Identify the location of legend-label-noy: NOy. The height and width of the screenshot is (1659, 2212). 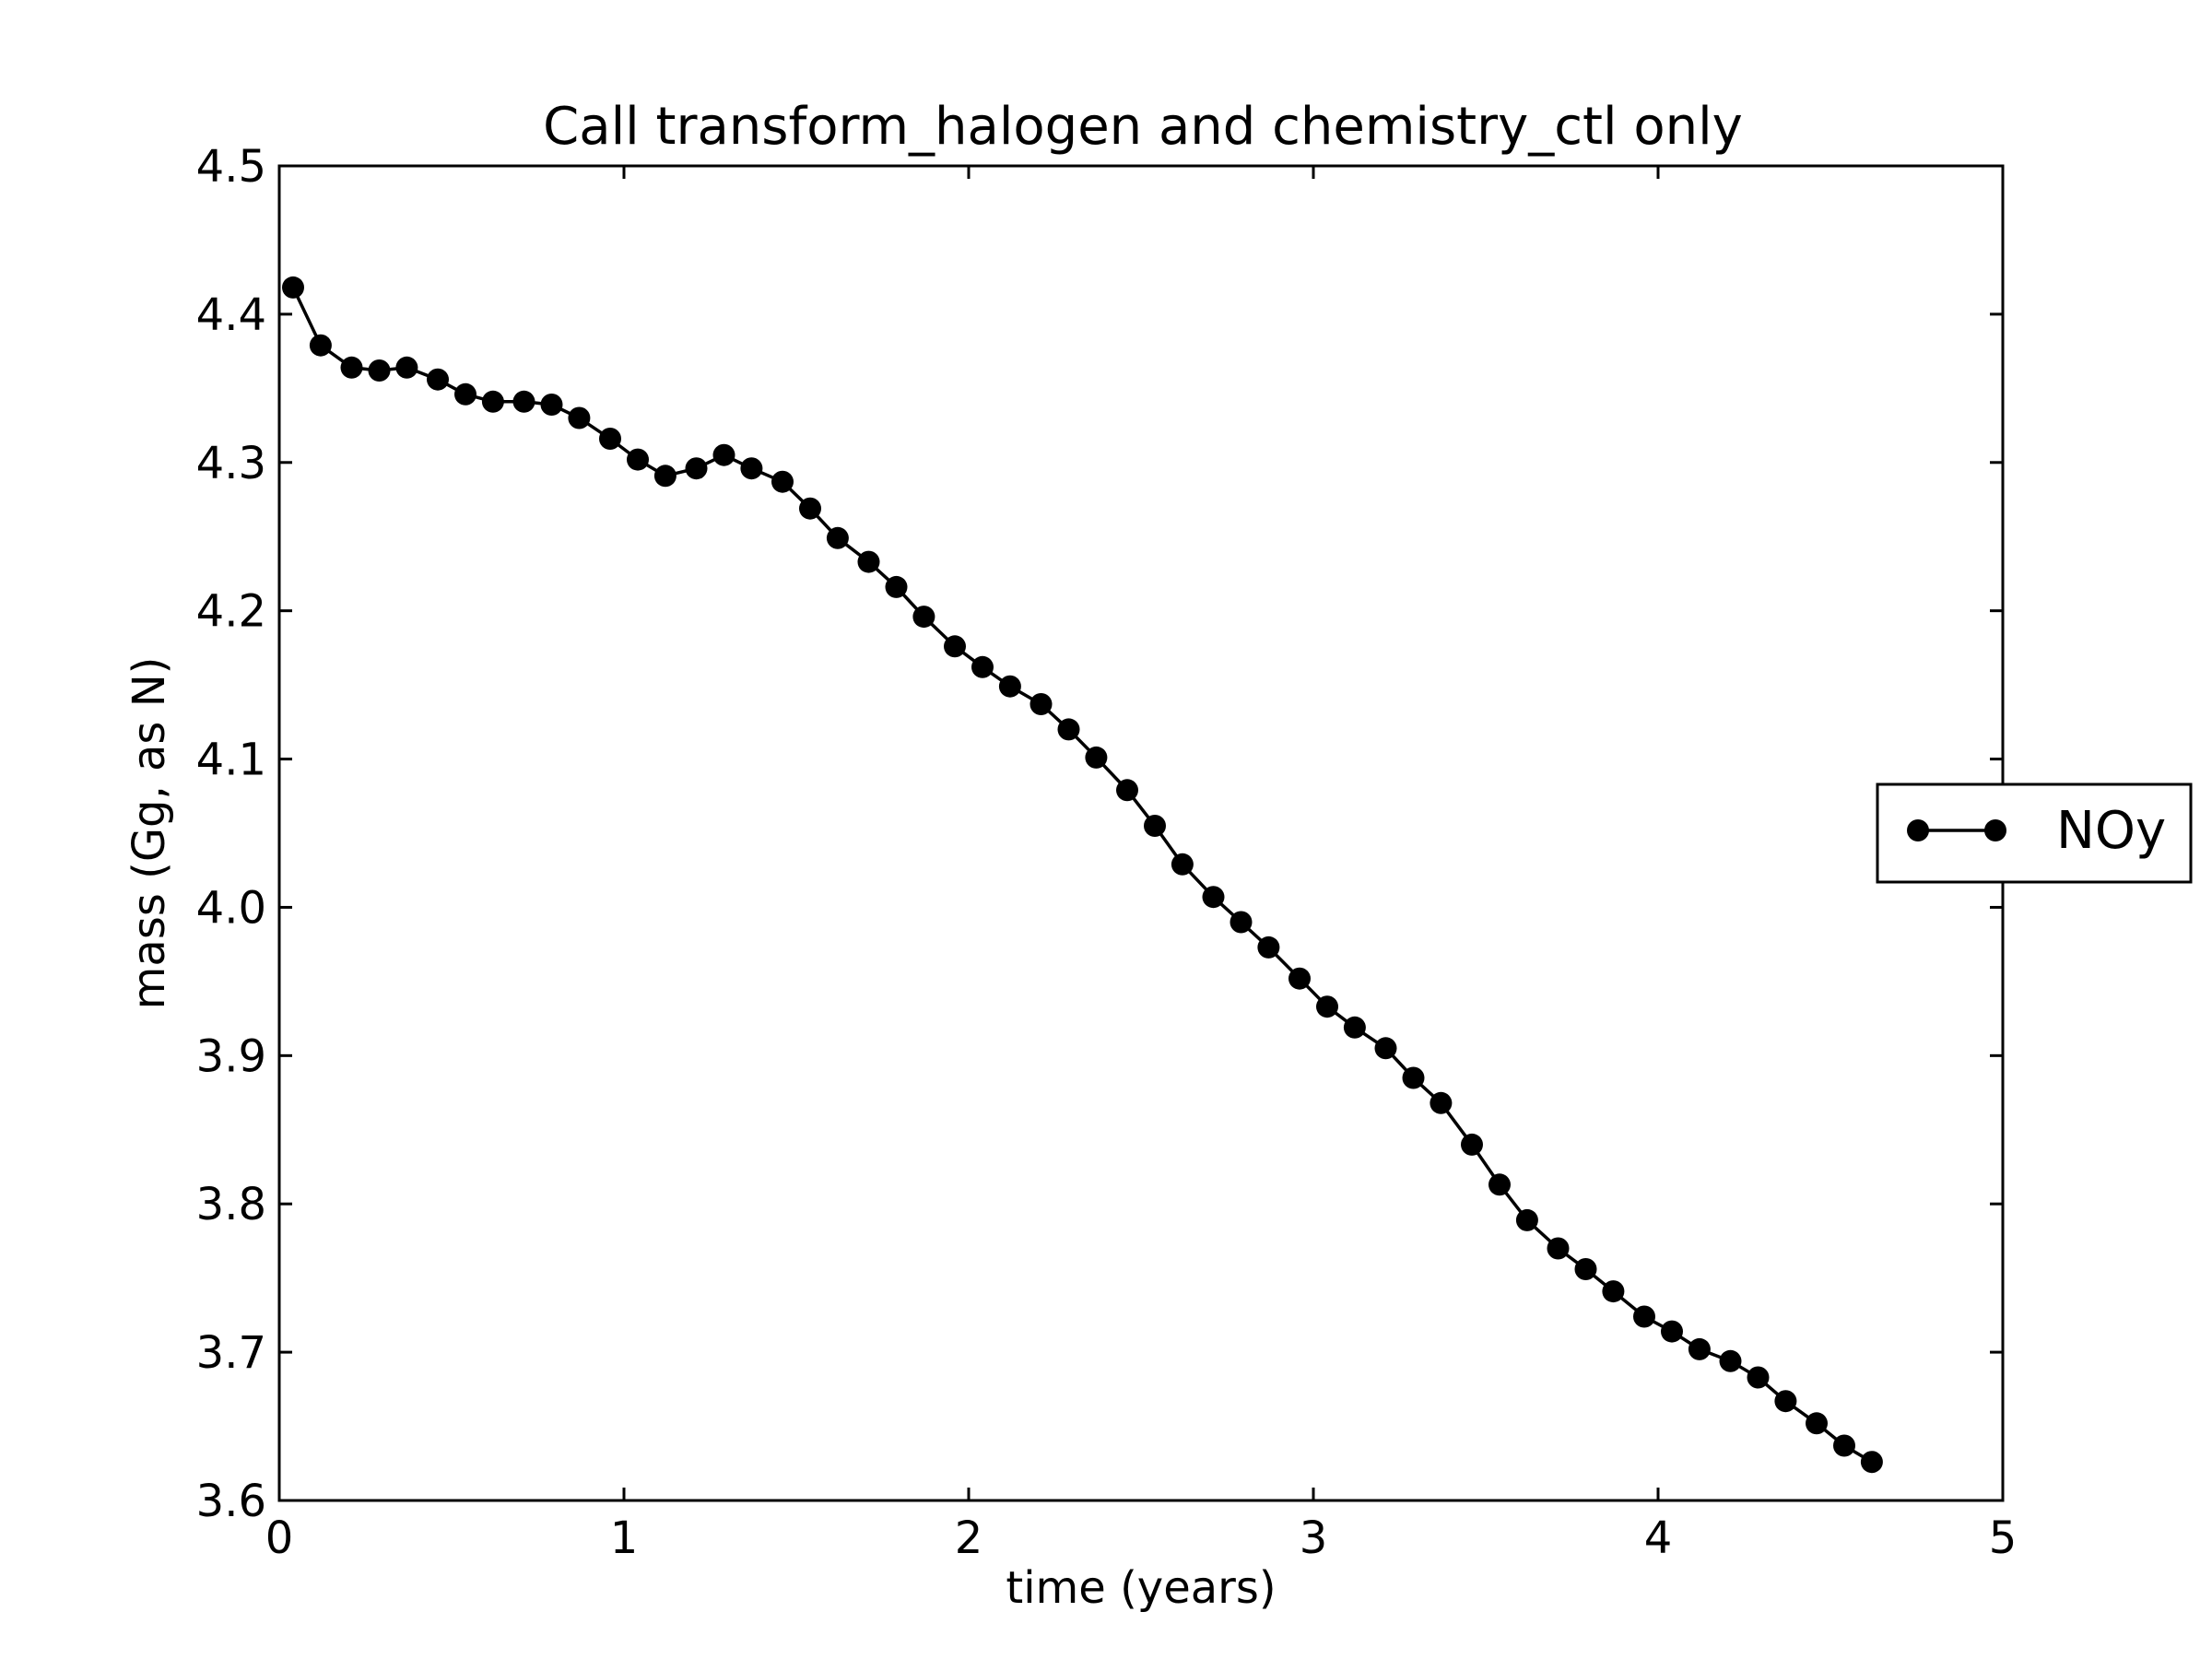
(2111, 831).